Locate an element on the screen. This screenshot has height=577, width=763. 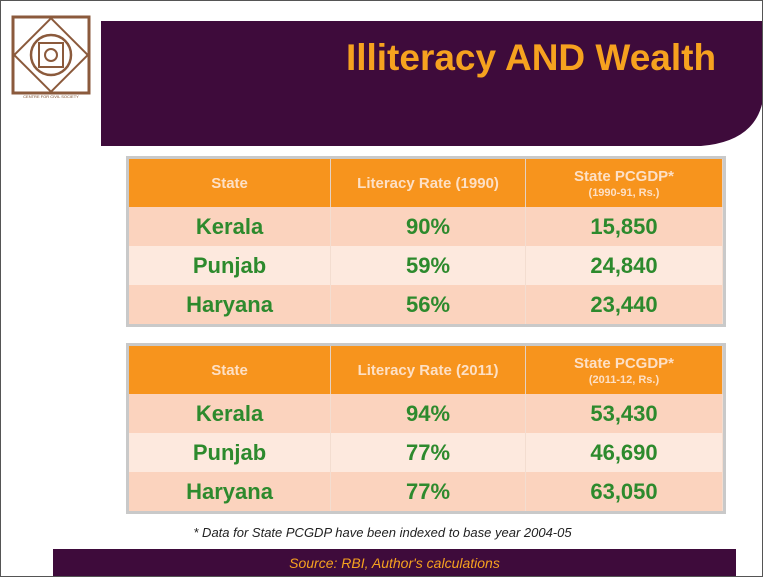
header-text: Literacy Rate (1990) is located at coordinates (428, 183).